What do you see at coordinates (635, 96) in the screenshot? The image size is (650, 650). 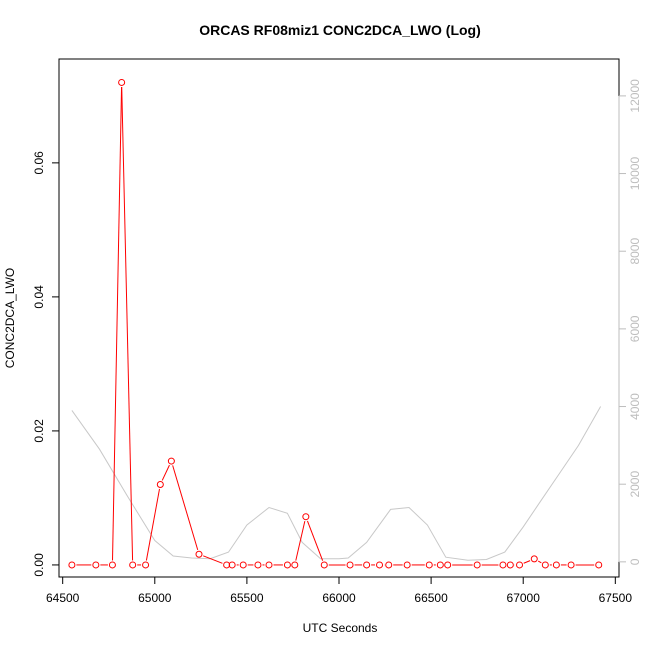 I see `y2-tick-label: 12000` at bounding box center [635, 96].